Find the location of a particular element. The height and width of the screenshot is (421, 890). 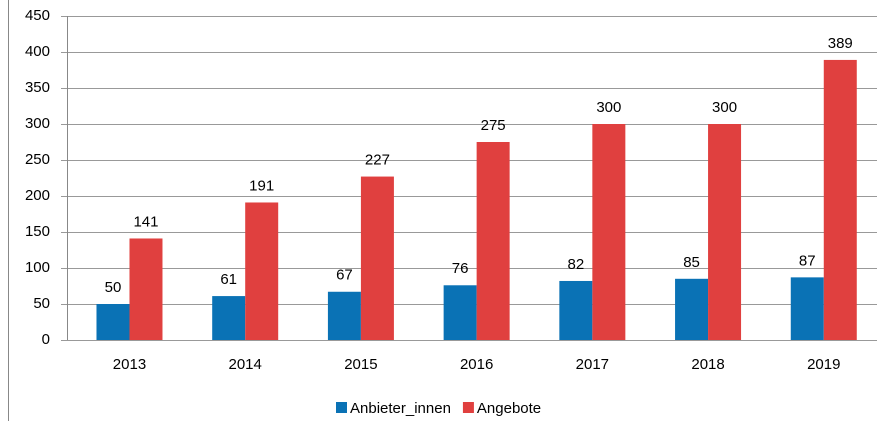

y-tick-label: 150 is located at coordinates (37, 231).